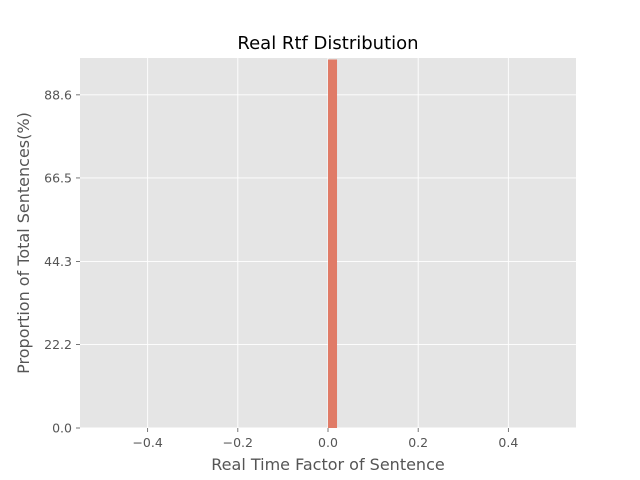 This screenshot has width=640, height=480. I want to click on x-axis-label: Real Time Factor of Sentence, so click(327, 464).